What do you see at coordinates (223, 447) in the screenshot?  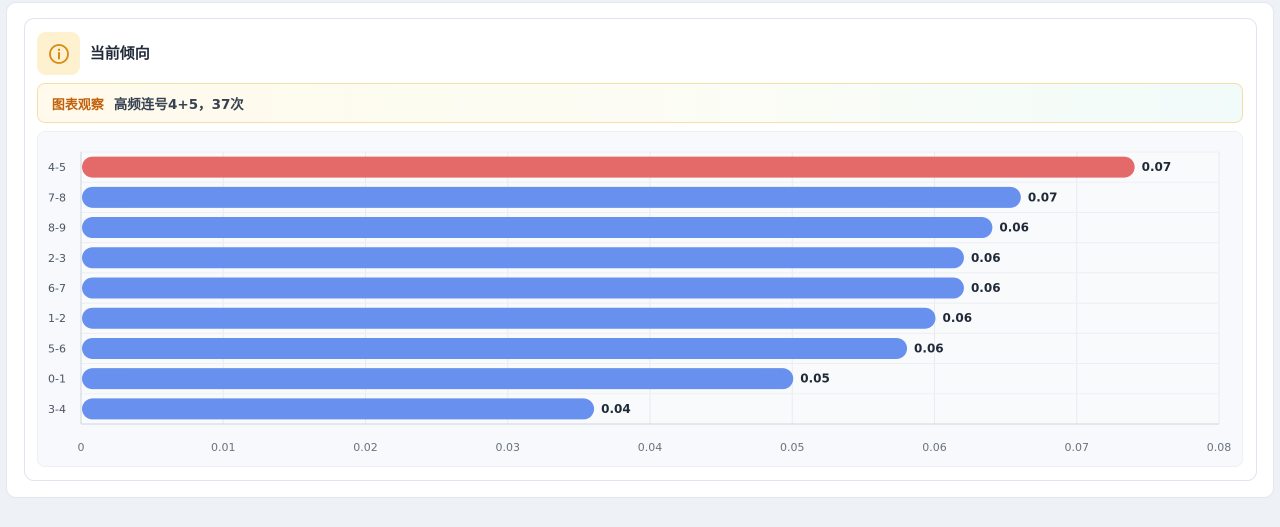 I see `x-tick-label: 0.01` at bounding box center [223, 447].